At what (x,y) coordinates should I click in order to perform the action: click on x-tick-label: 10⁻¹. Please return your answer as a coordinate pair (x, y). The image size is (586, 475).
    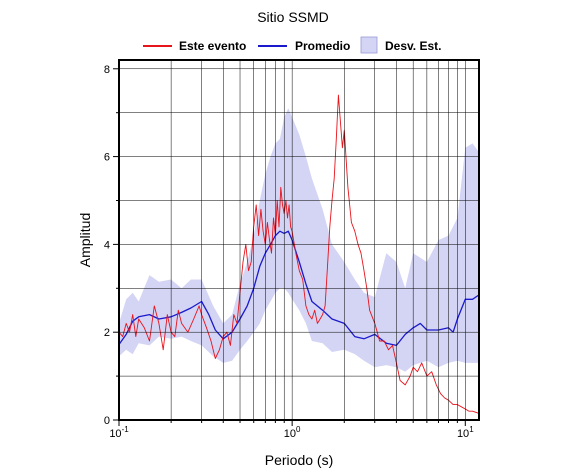
    Looking at the image, I should click on (119, 432).